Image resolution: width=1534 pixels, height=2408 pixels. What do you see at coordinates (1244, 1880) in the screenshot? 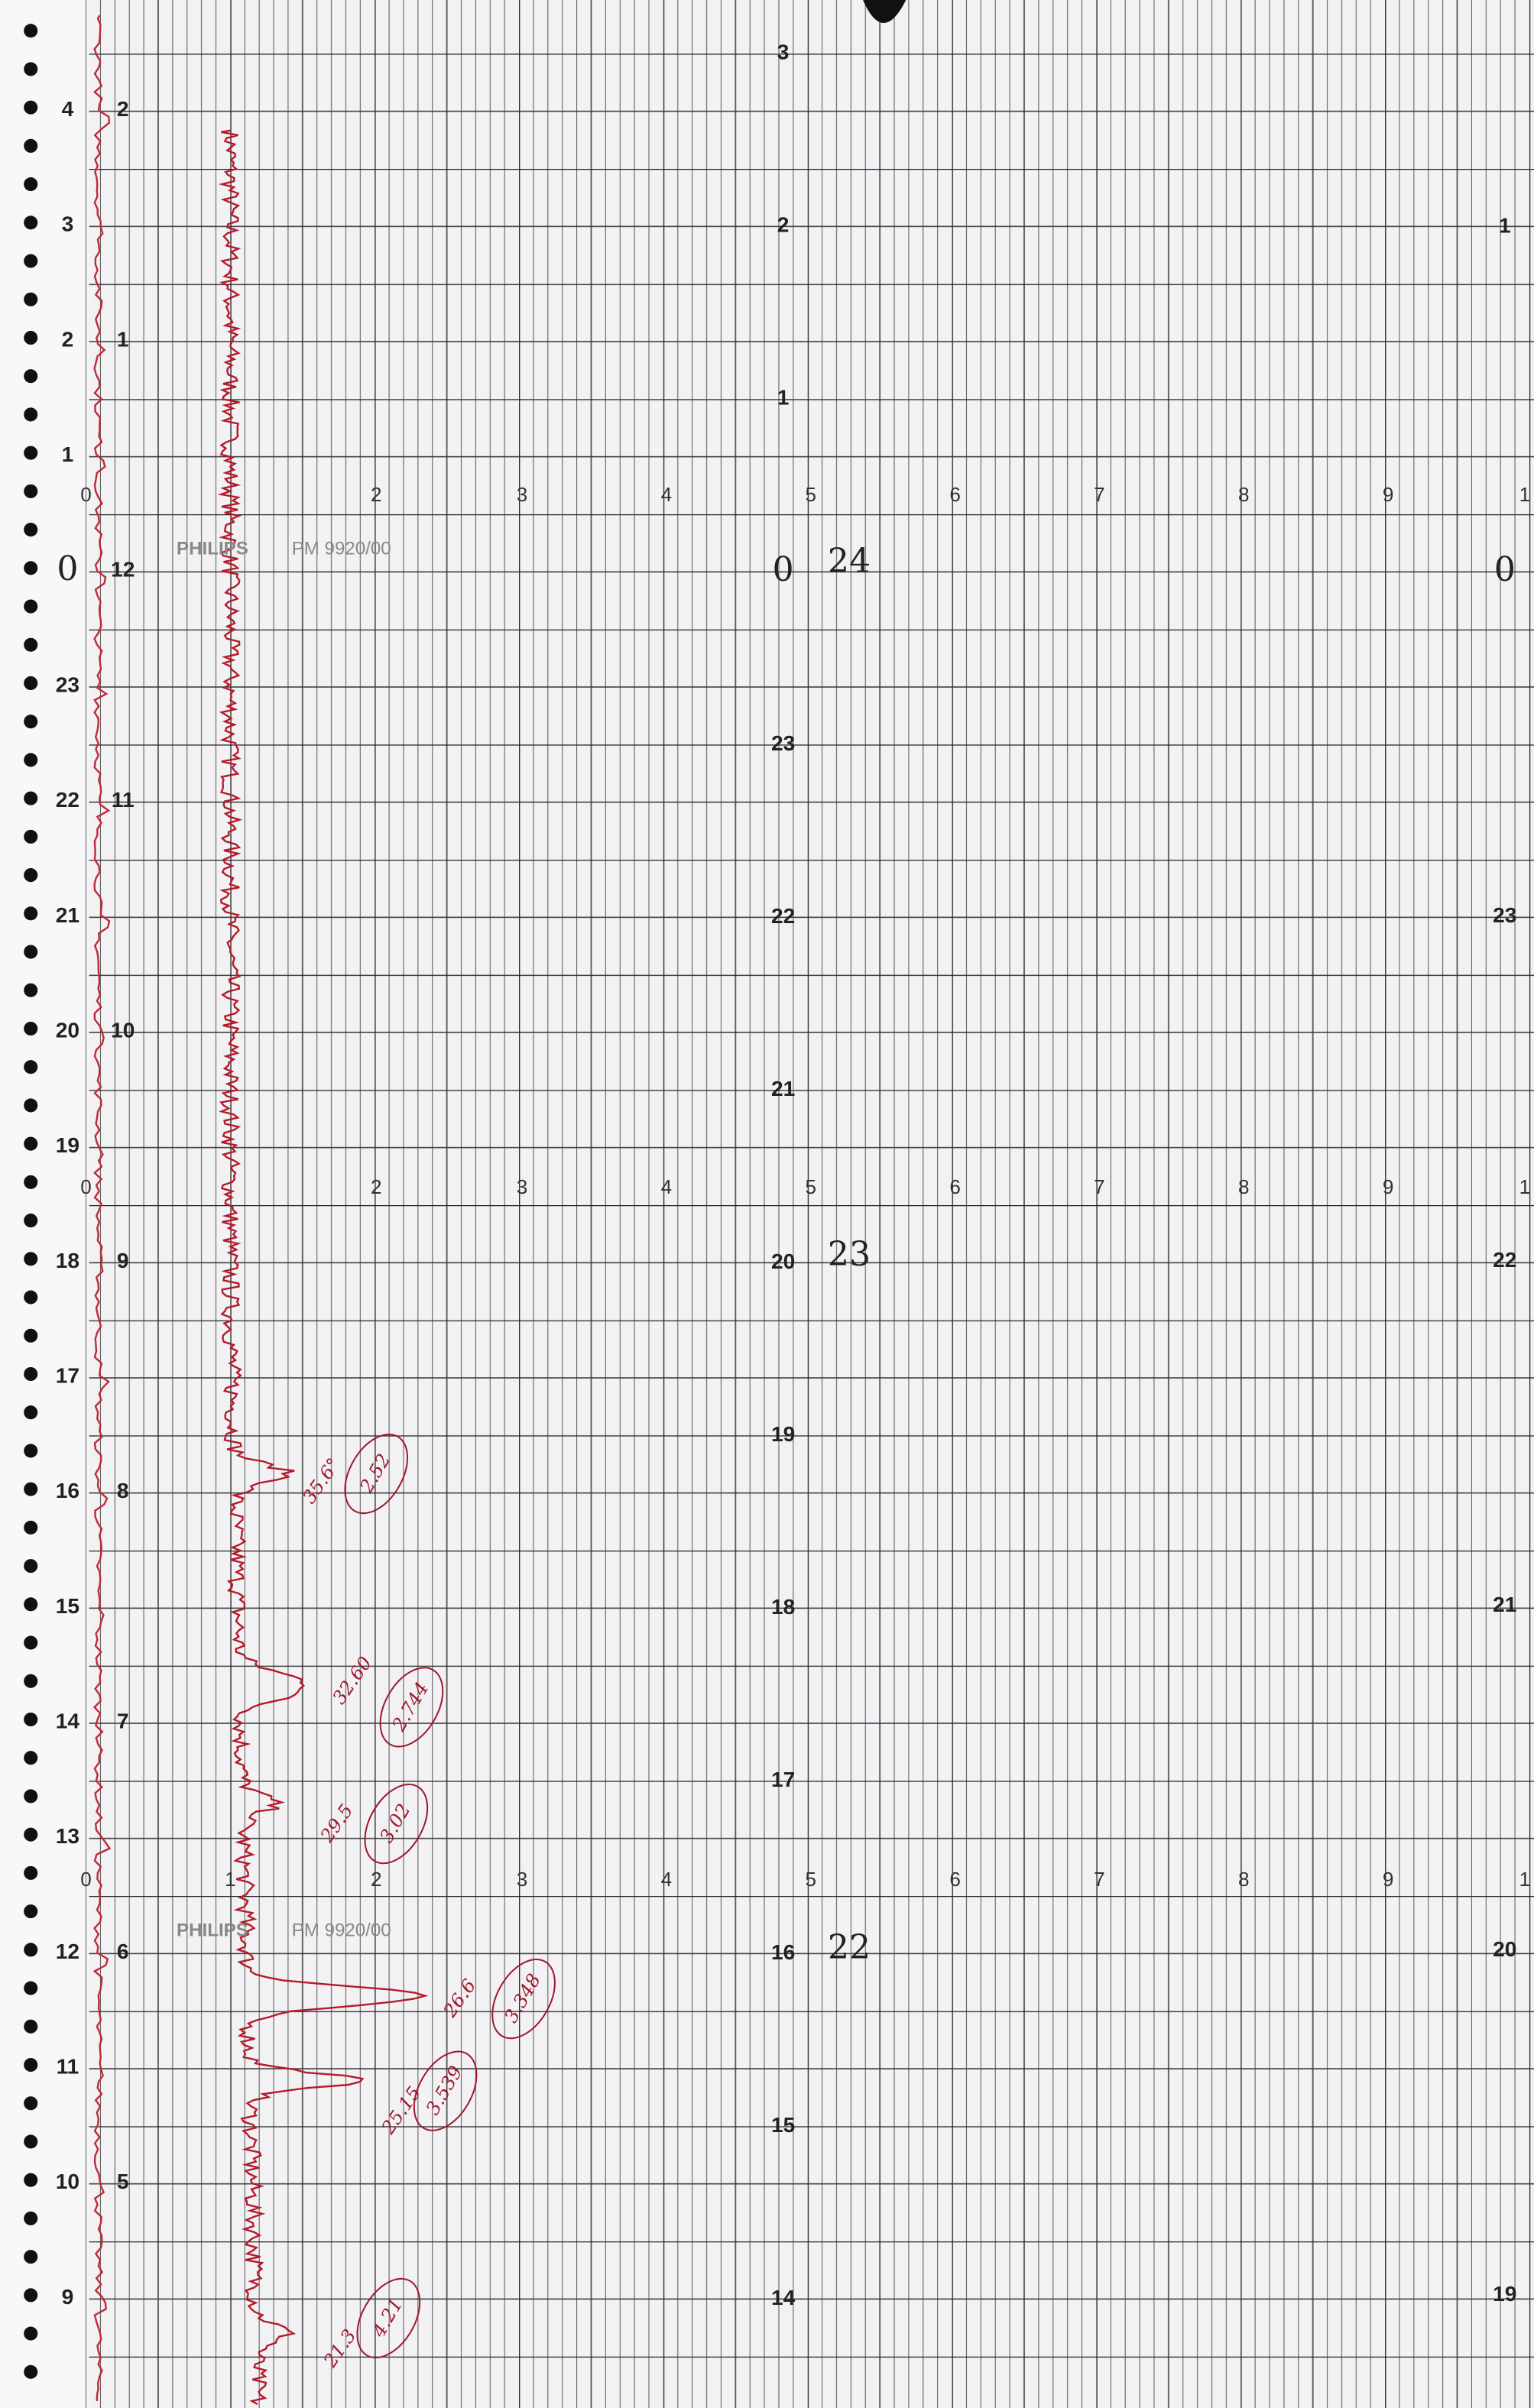
I see `scale-label: 8` at bounding box center [1244, 1880].